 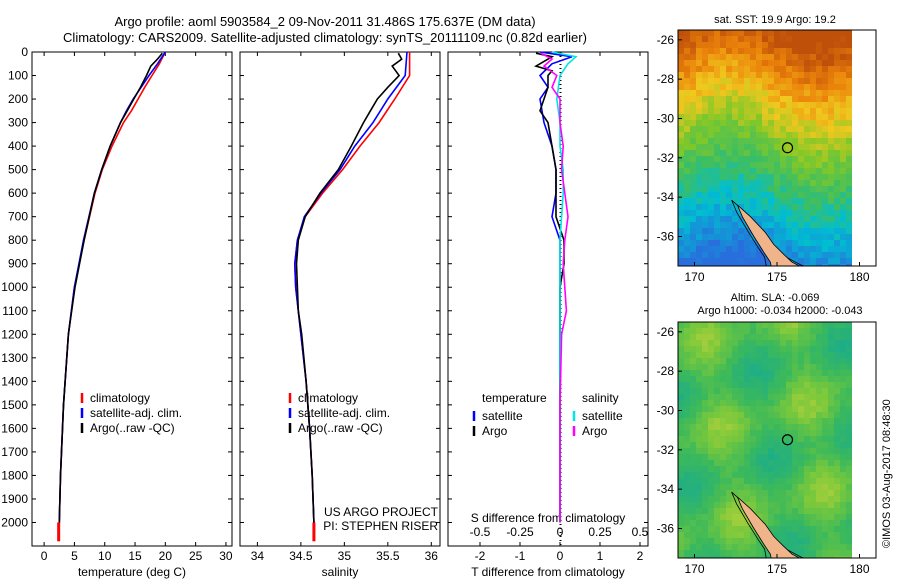 I want to click on x-tick-label: 5, so click(x=74, y=556).